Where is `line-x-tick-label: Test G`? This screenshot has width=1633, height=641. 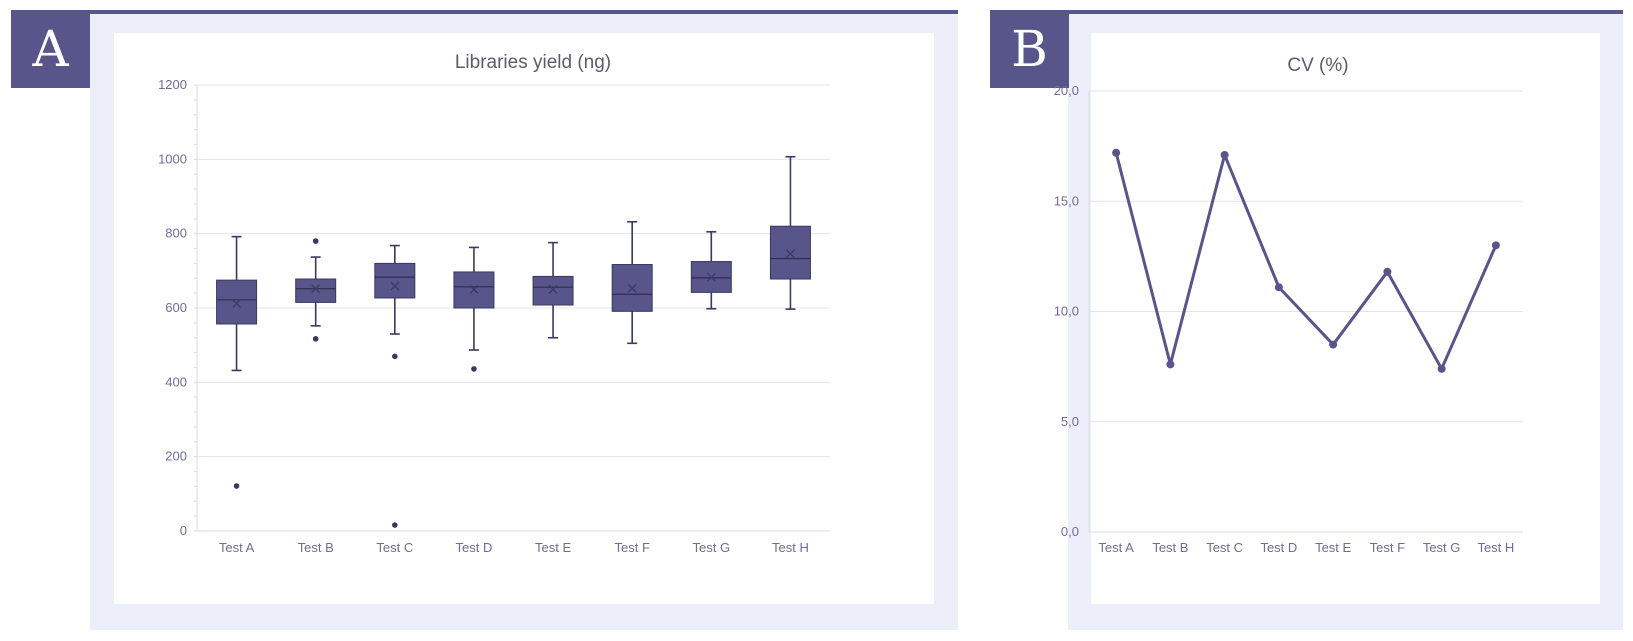
line-x-tick-label: Test G is located at coordinates (1442, 547).